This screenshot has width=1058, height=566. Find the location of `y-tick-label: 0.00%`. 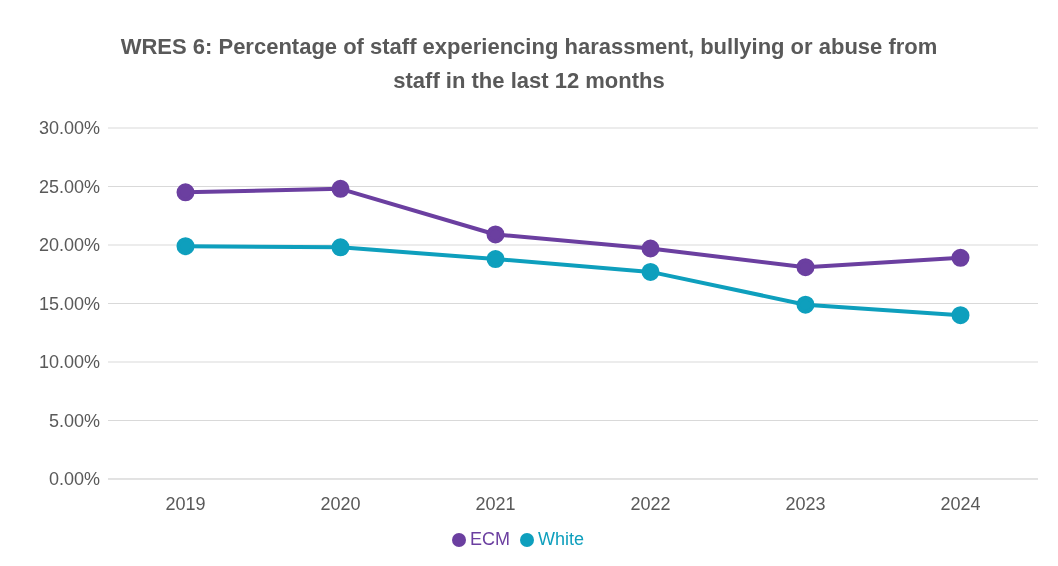

y-tick-label: 0.00% is located at coordinates (74, 479).